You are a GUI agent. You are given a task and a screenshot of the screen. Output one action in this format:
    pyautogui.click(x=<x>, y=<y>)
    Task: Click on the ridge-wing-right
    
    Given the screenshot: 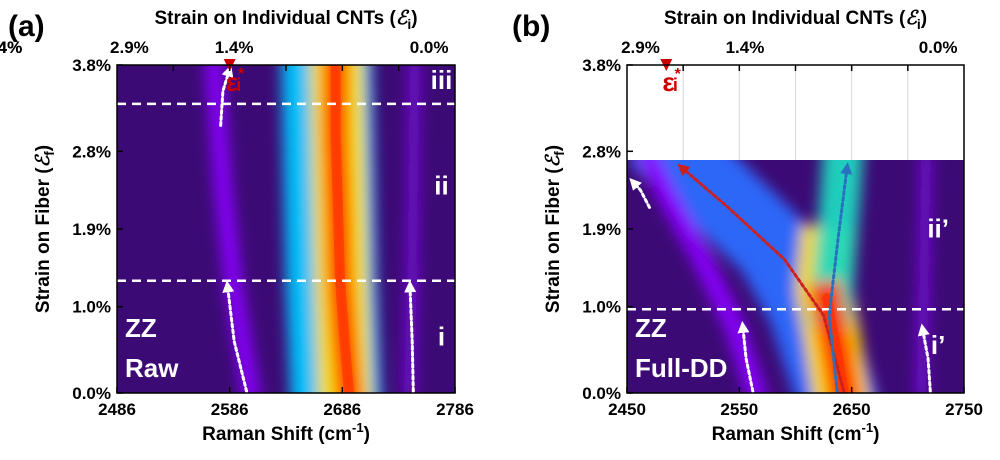 What is the action you would take?
    pyautogui.click(x=923, y=276)
    